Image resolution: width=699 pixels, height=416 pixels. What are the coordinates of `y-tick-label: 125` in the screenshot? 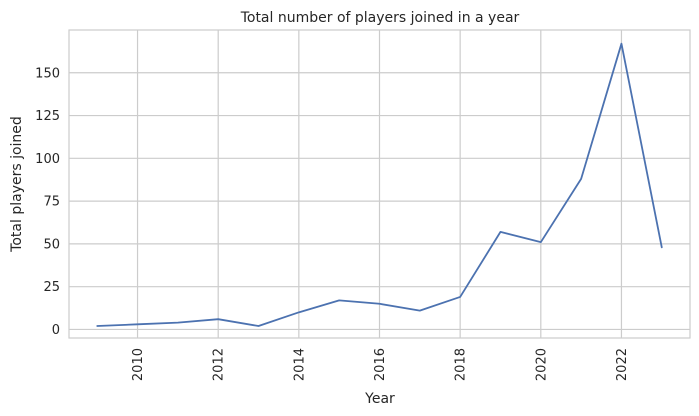 It's located at (47, 116).